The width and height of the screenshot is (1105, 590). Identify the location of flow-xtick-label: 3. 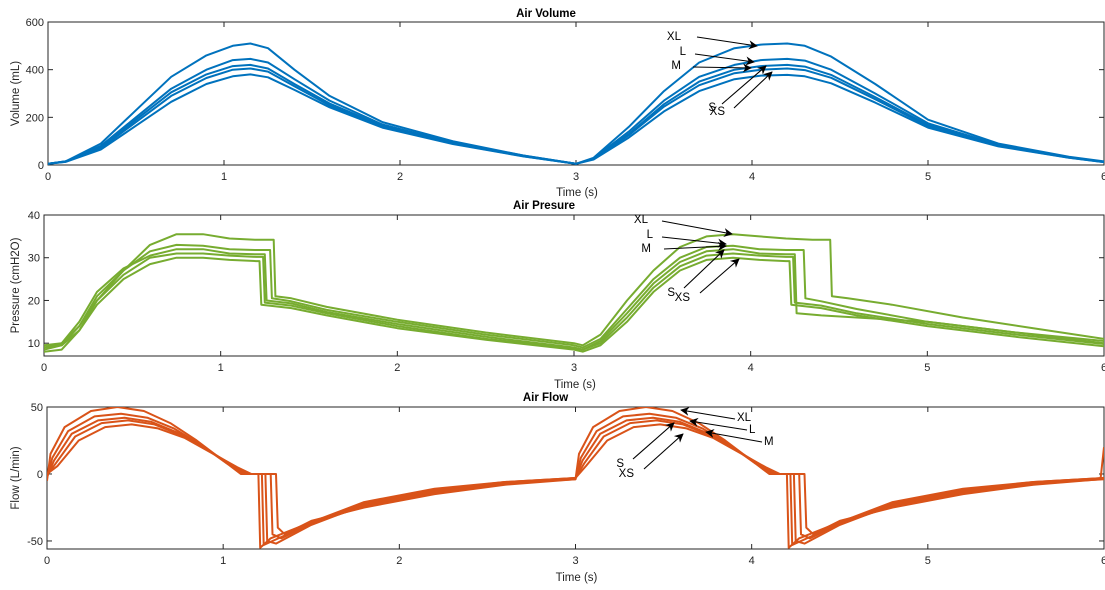
(575, 561).